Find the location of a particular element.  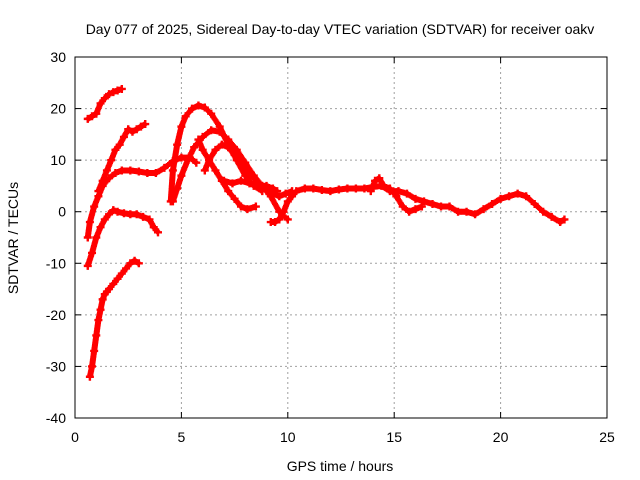

x-tick-label: 25 is located at coordinates (607, 437).